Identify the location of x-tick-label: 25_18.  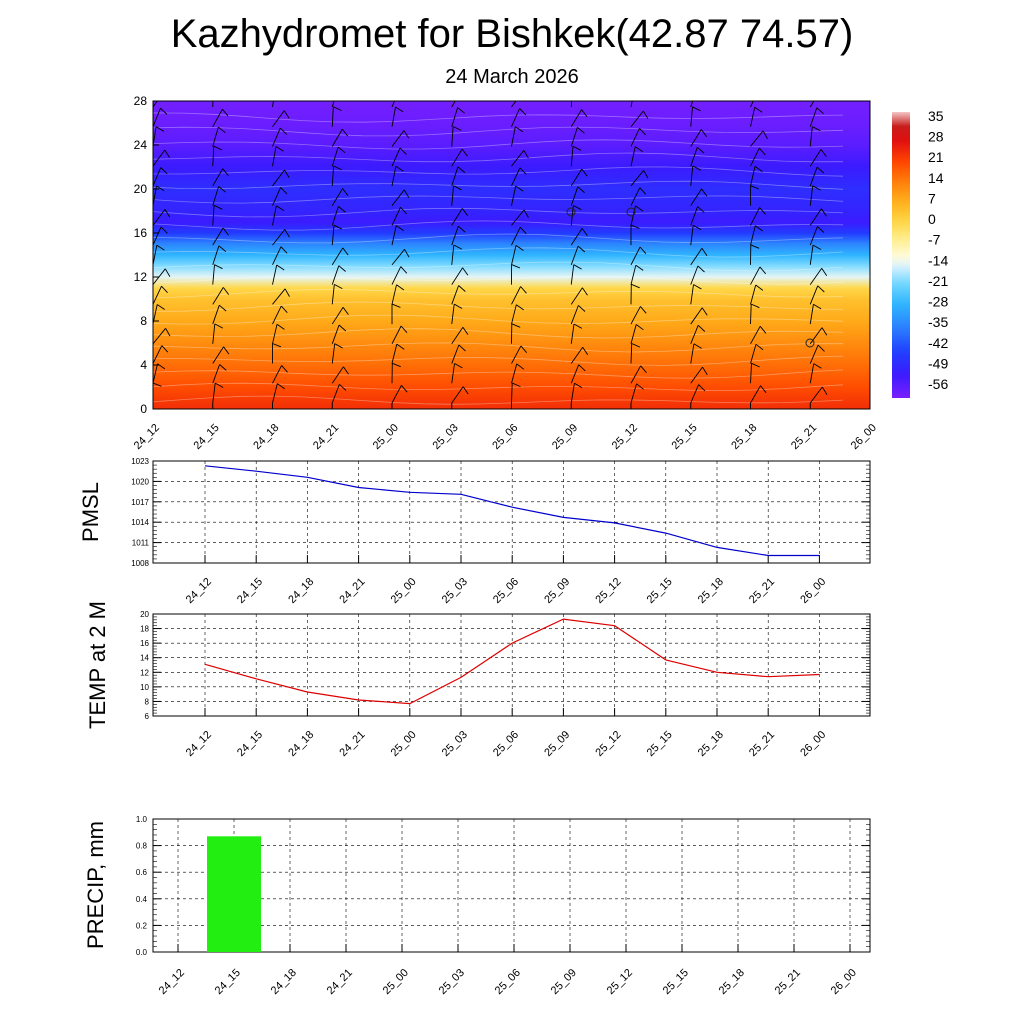
(732, 982).